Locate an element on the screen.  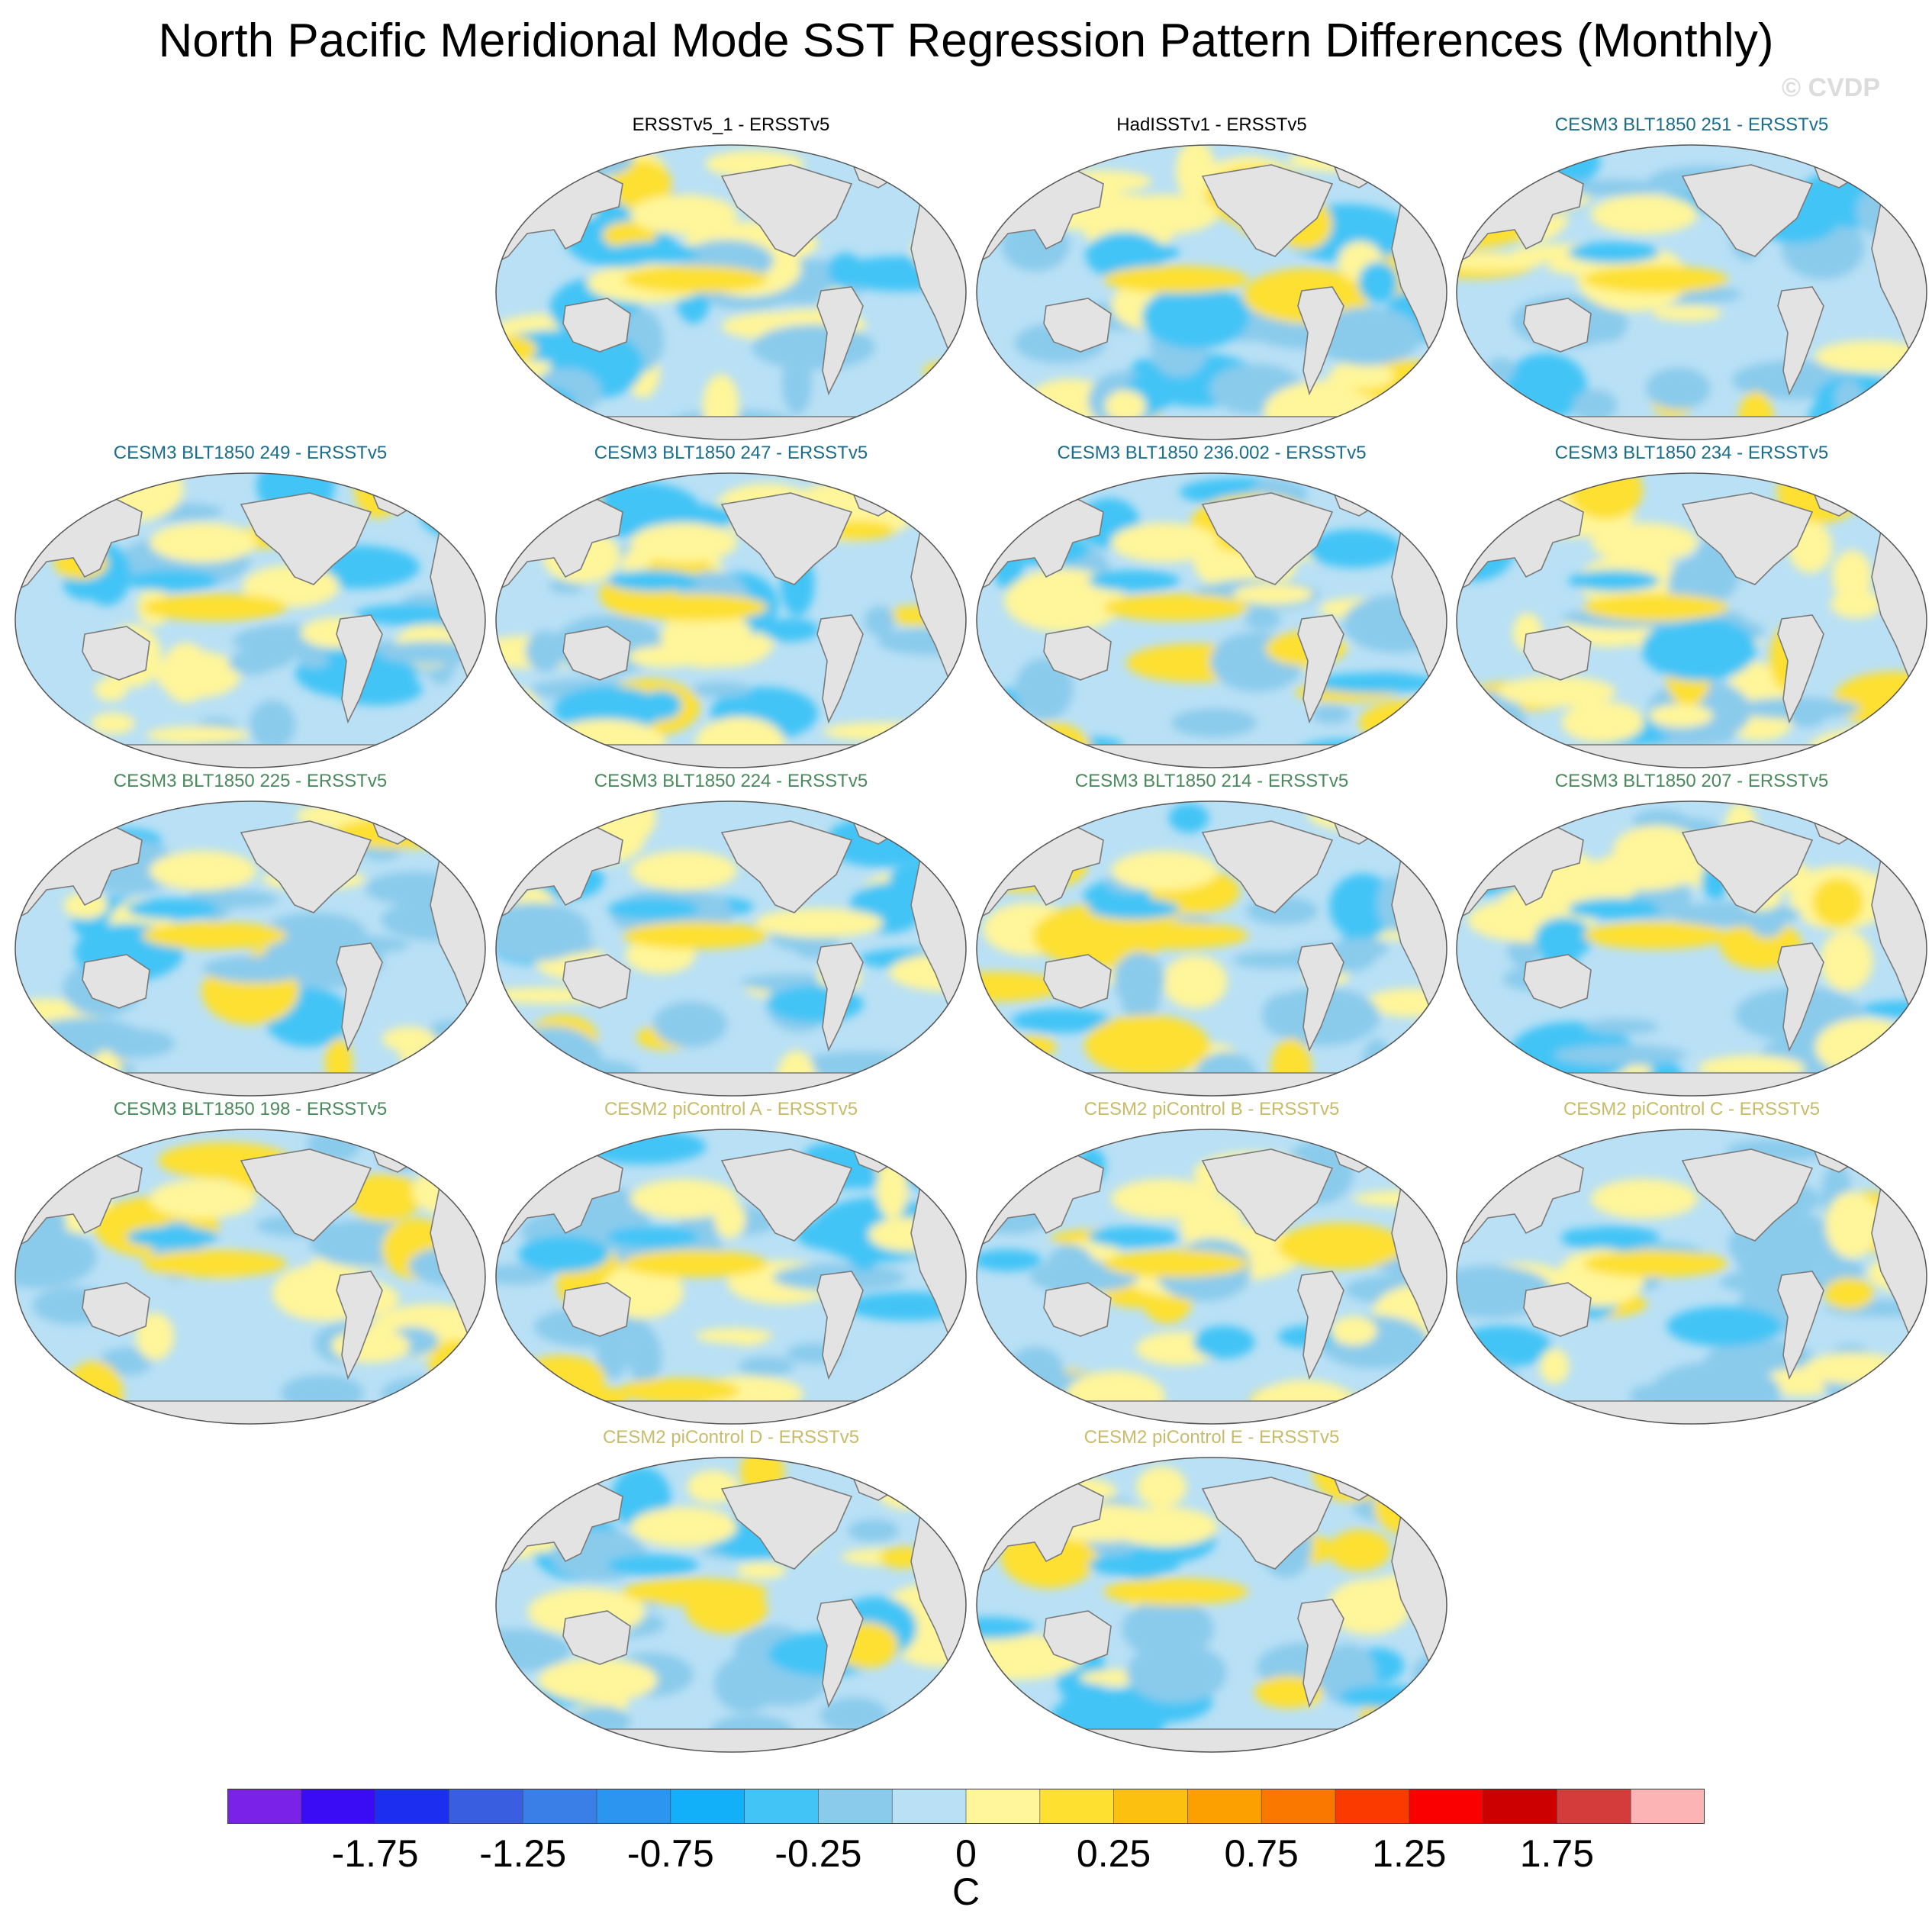
panel-title: CESM3 BLT1850 234 - ERSSTv5 is located at coordinates (1691, 453).